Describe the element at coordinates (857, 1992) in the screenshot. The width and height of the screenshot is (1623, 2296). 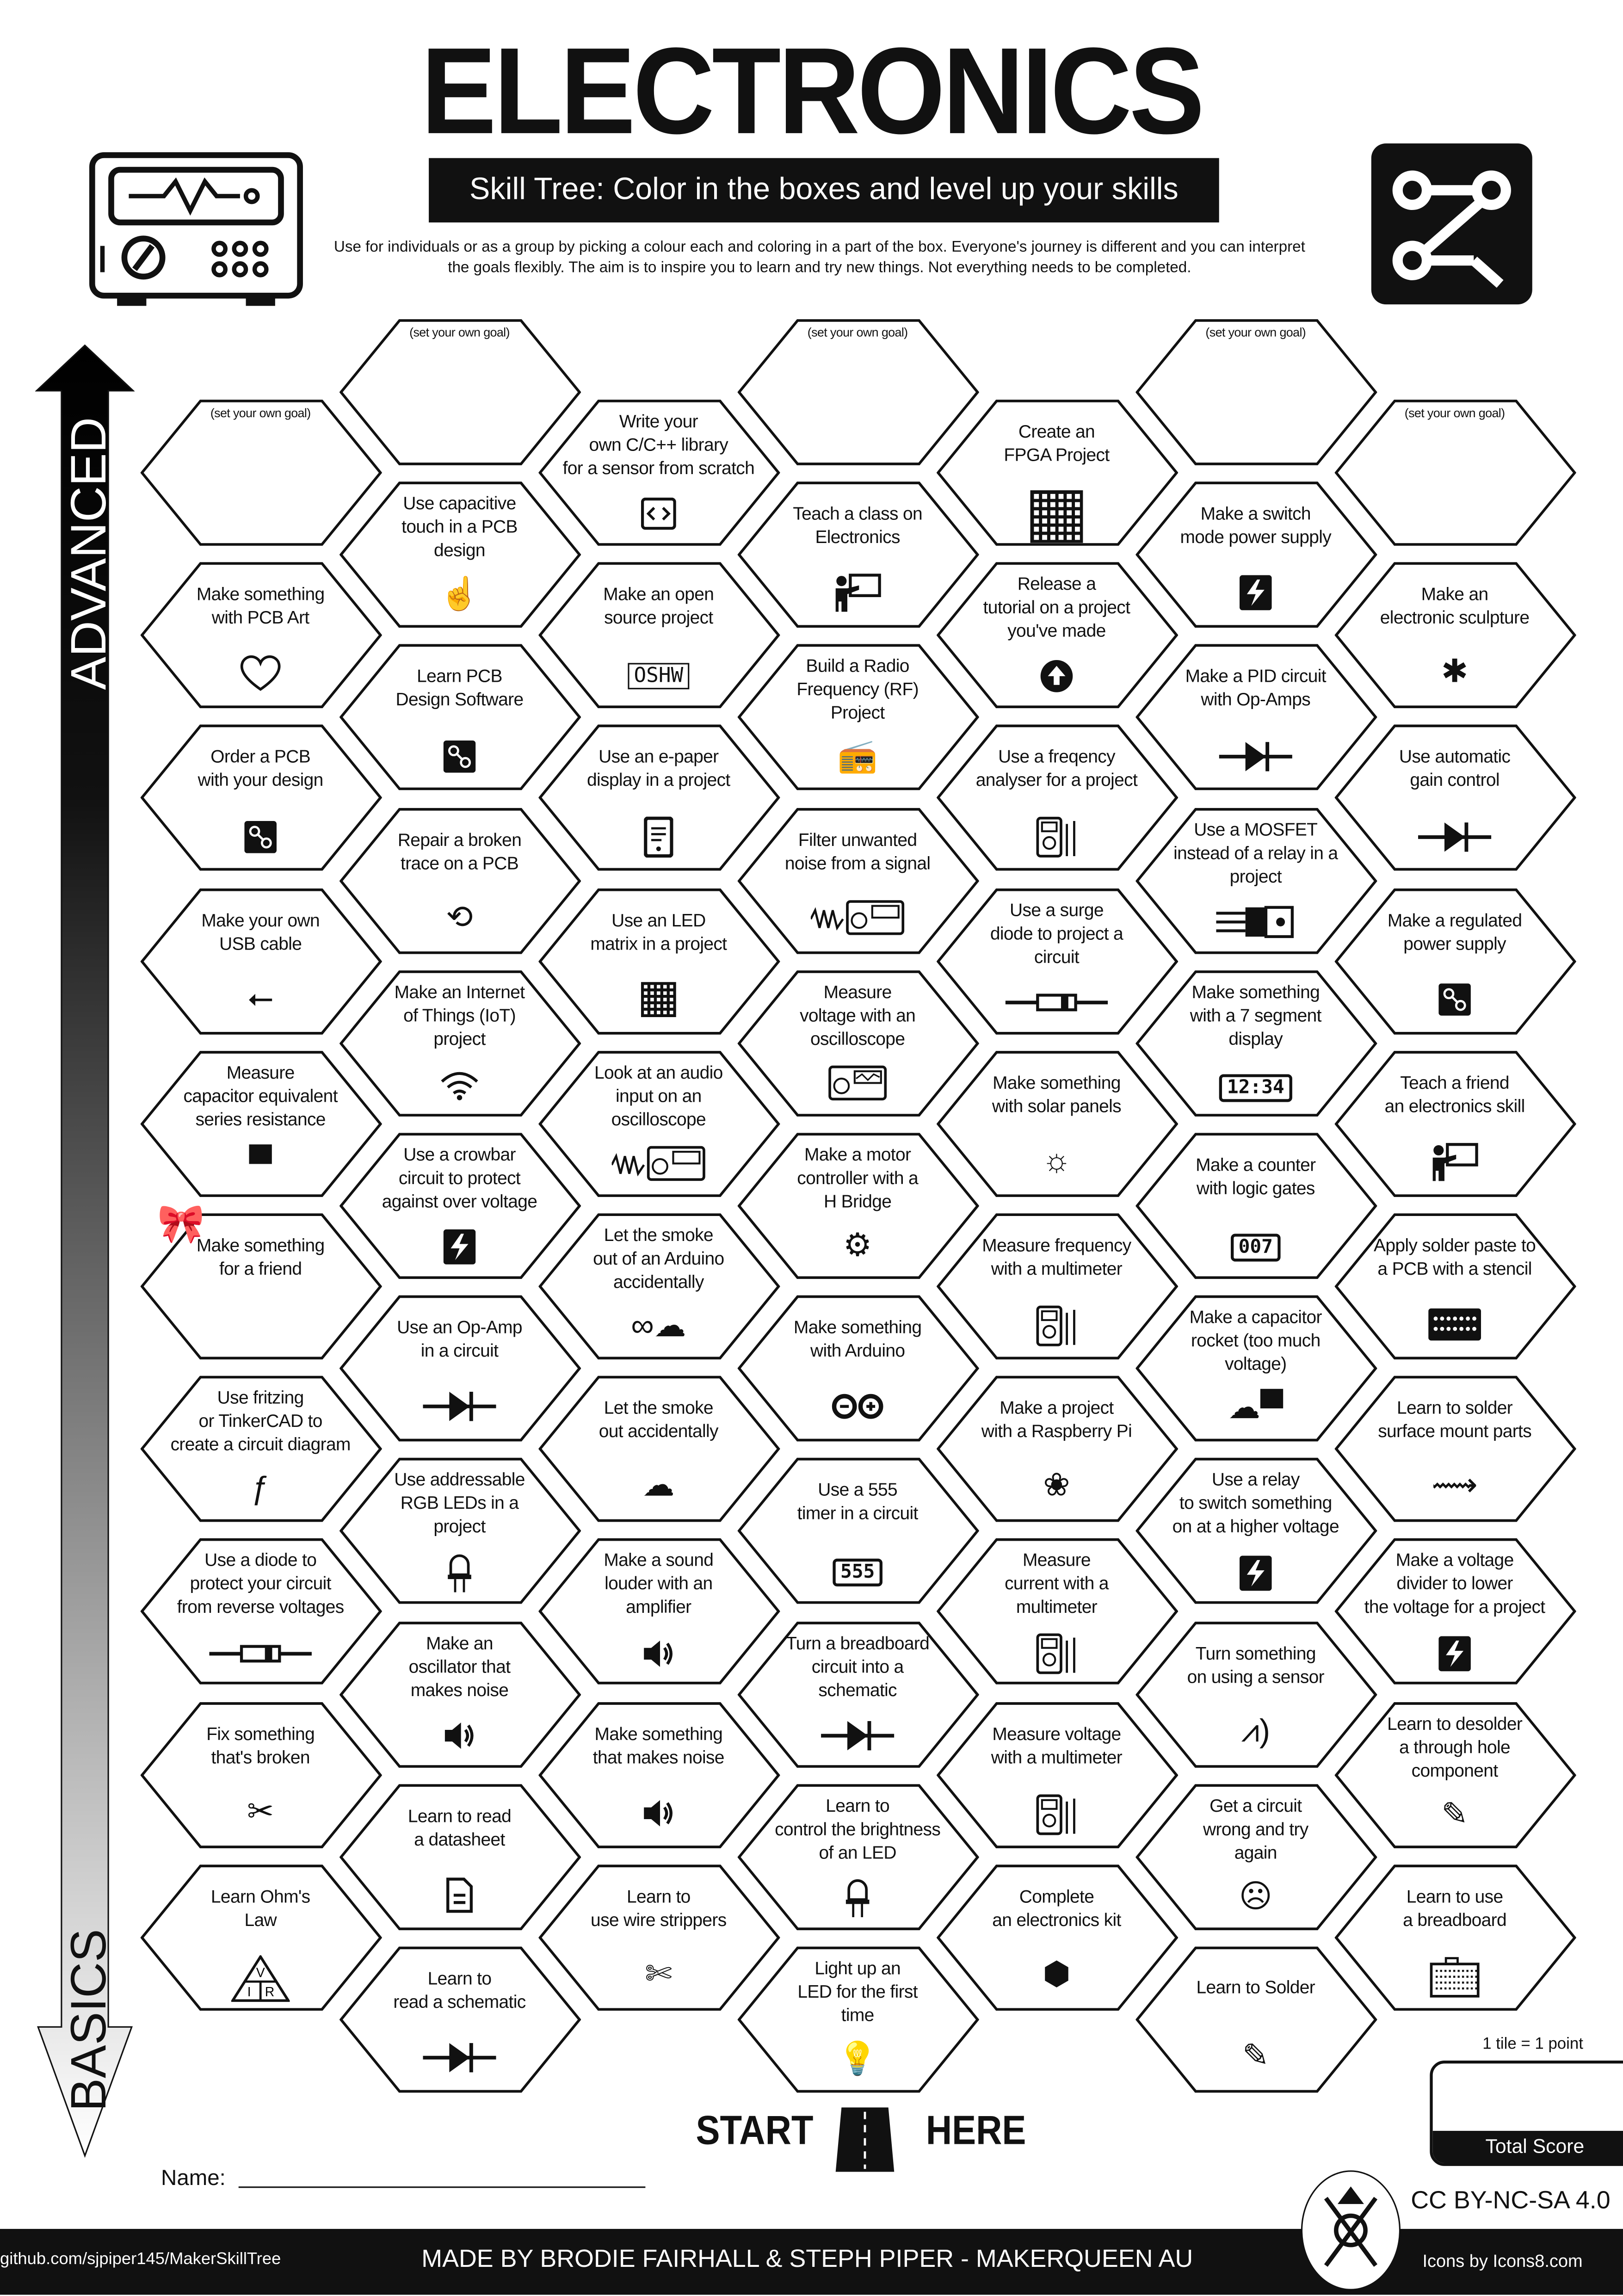
I see `tile-label: Light up an LED for the first time` at that location.